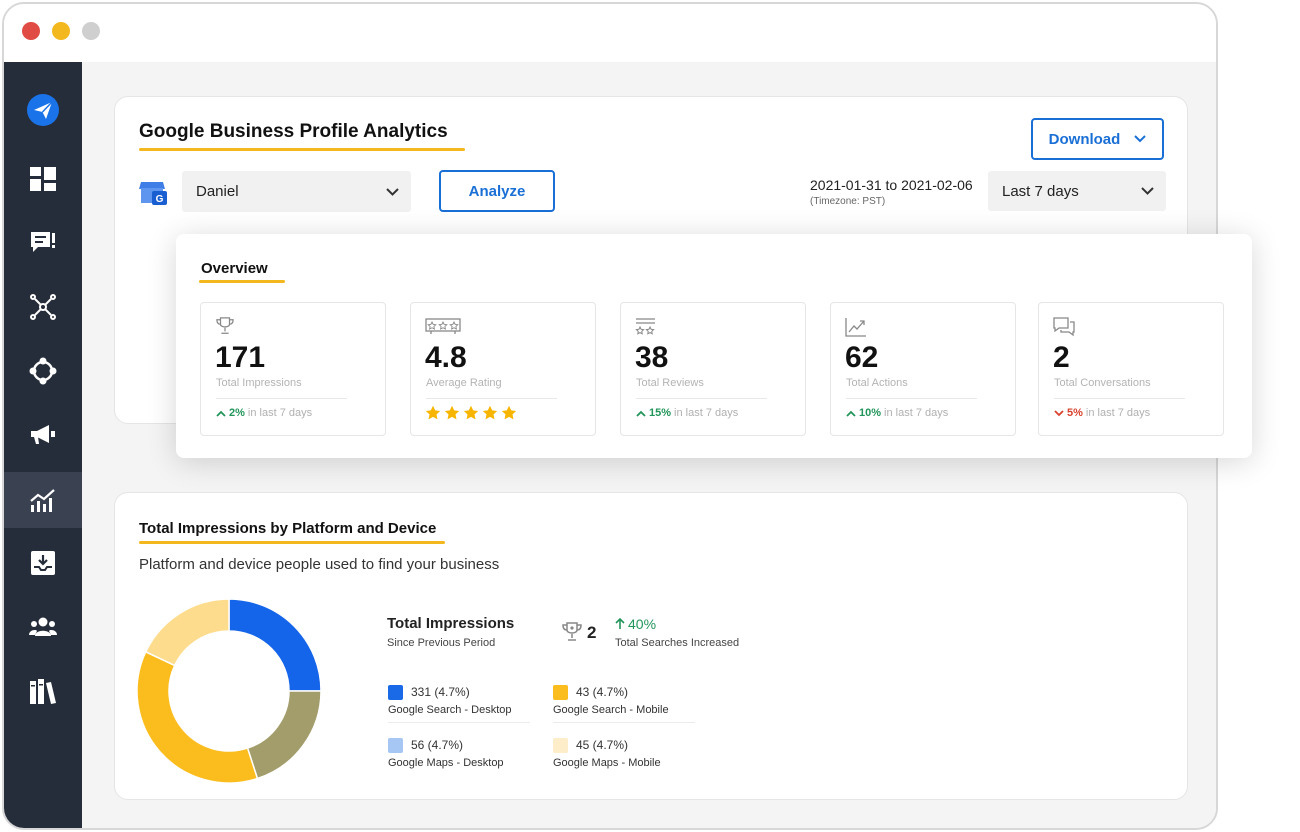  I want to click on stat-card-reviews: 38 Total Reviews 15% in last 7 days, so click(713, 369).